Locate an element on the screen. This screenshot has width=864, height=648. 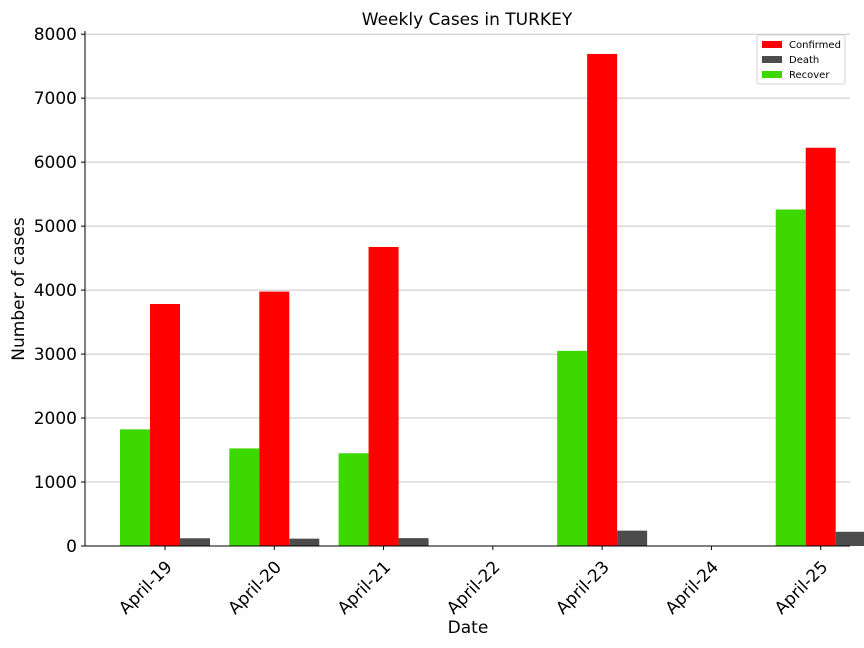
y-tick-label: 0 is located at coordinates (71, 547).